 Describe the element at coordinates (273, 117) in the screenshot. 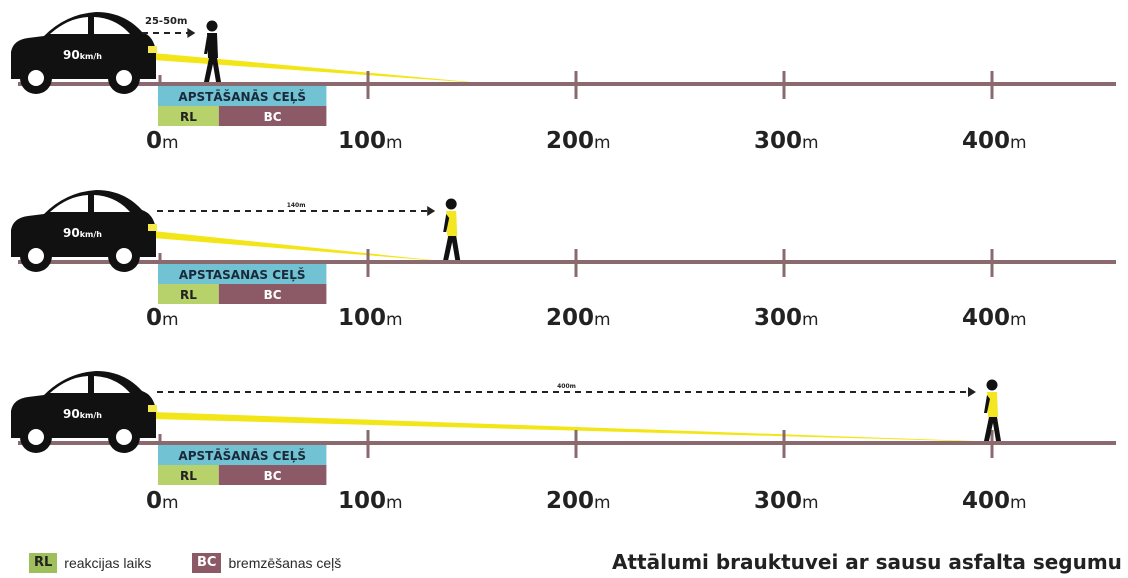

I see `bc-bar-label: BC` at that location.